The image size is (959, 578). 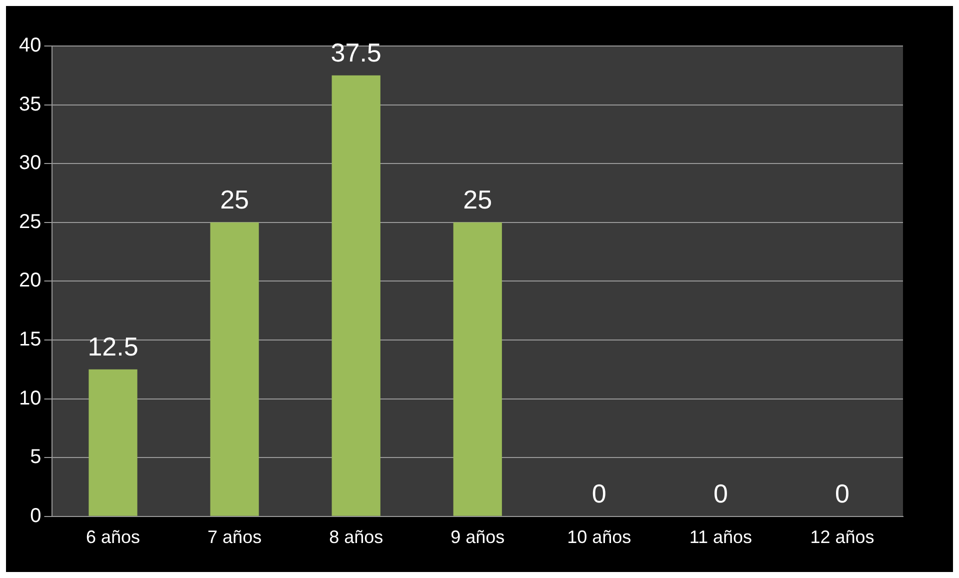 What do you see at coordinates (113, 537) in the screenshot?
I see `x-tick-label: 6 años` at bounding box center [113, 537].